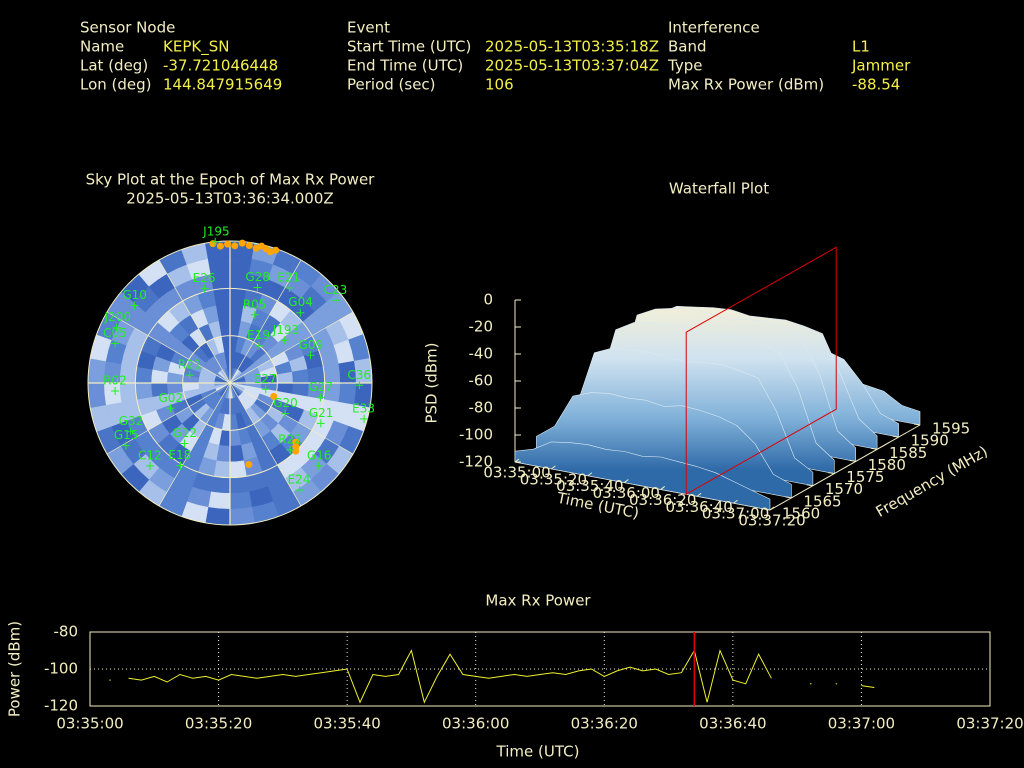 Image resolution: width=1024 pixels, height=768 pixels. What do you see at coordinates (190, 365) in the screenshot?
I see `satellite-label: R21` at bounding box center [190, 365].